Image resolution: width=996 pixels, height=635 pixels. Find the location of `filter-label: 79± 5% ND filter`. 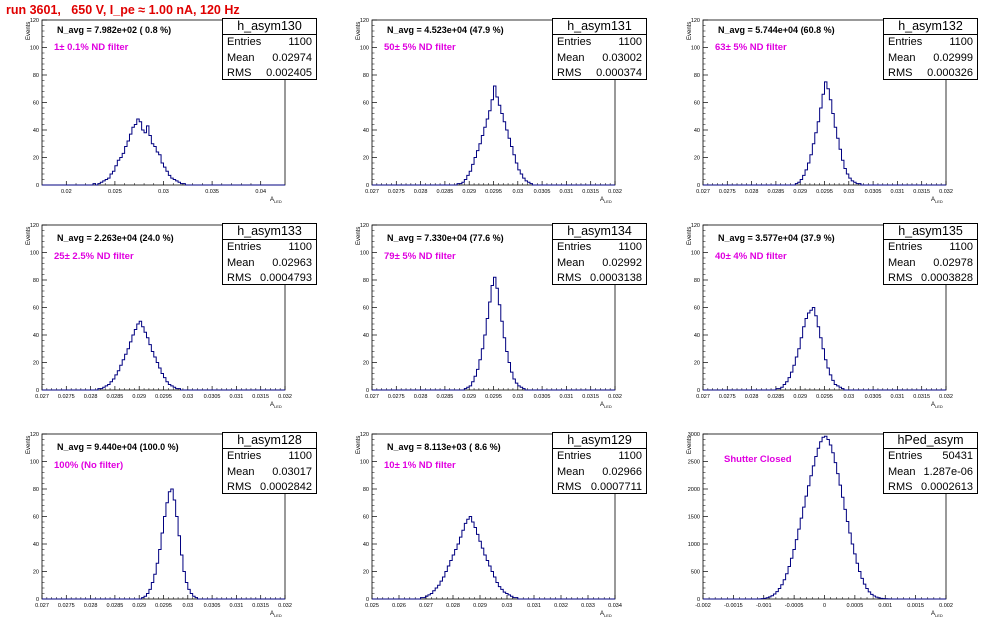

filter-label: 79± 5% ND filter is located at coordinates (420, 256).